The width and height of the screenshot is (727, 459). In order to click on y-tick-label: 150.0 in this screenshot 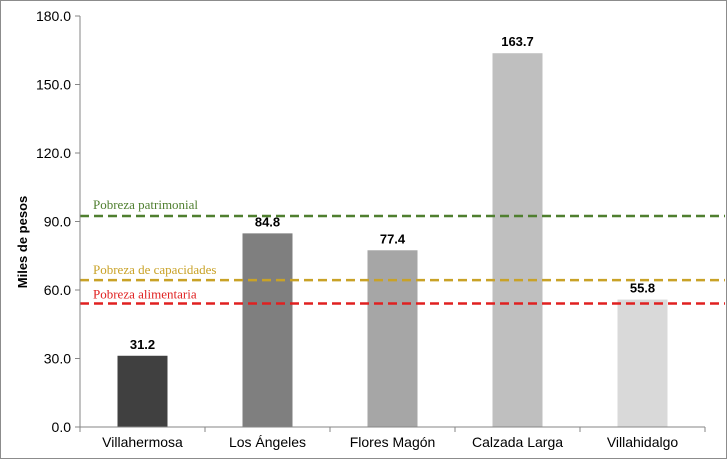, I will do `click(53, 85)`.